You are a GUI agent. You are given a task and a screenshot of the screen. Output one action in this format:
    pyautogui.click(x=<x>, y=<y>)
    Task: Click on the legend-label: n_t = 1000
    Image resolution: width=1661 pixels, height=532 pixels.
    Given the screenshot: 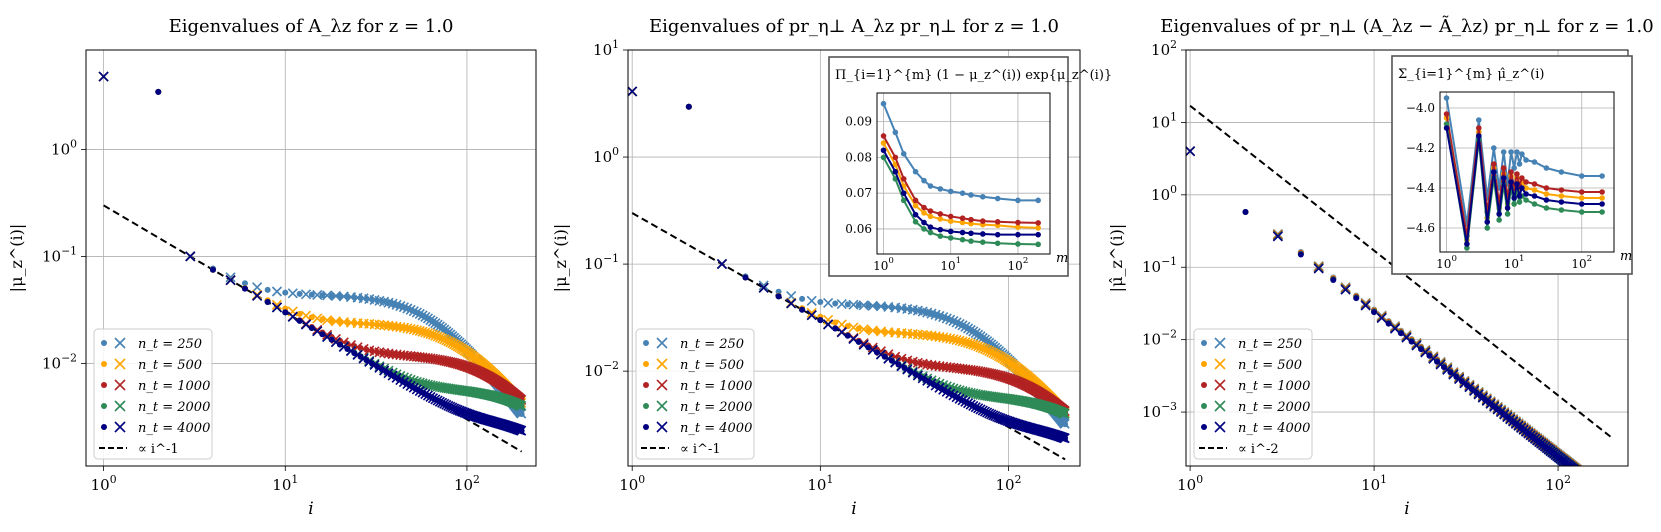 What is the action you would take?
    pyautogui.click(x=716, y=386)
    